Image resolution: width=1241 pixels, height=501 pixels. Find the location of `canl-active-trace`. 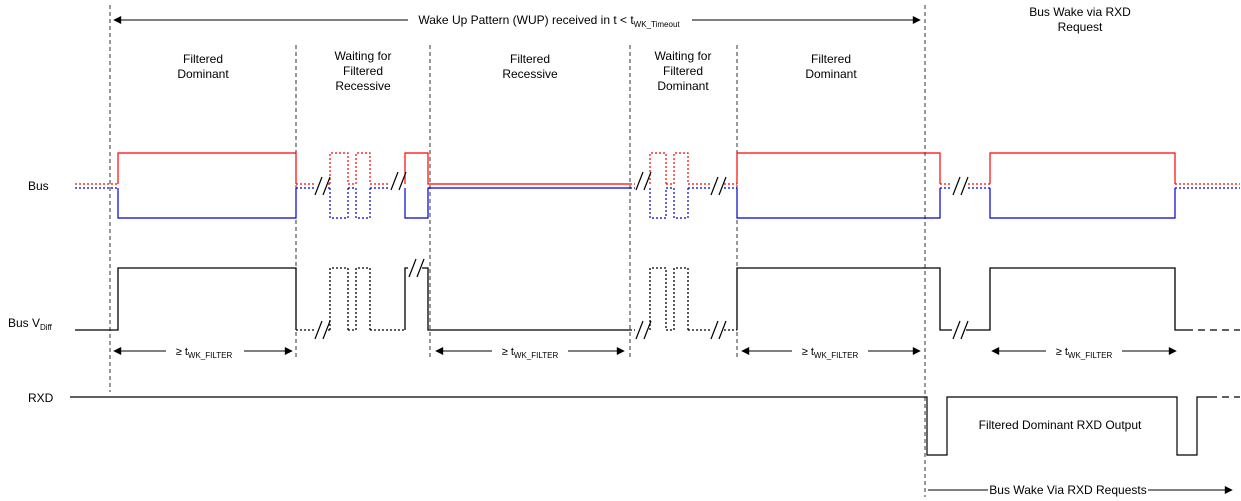

canl-active-trace is located at coordinates (646, 203).